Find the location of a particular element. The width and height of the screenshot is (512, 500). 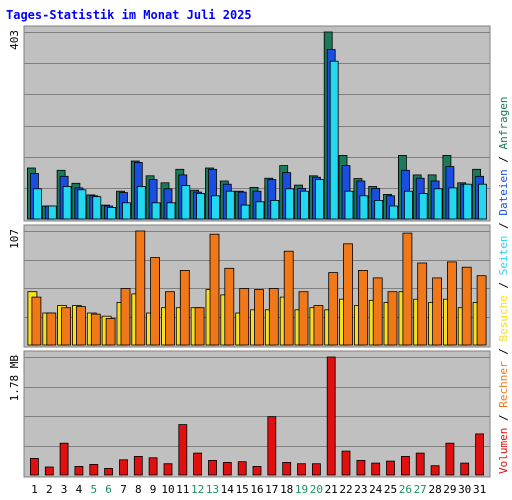

x-tick-label: 15 is located at coordinates (242, 489).